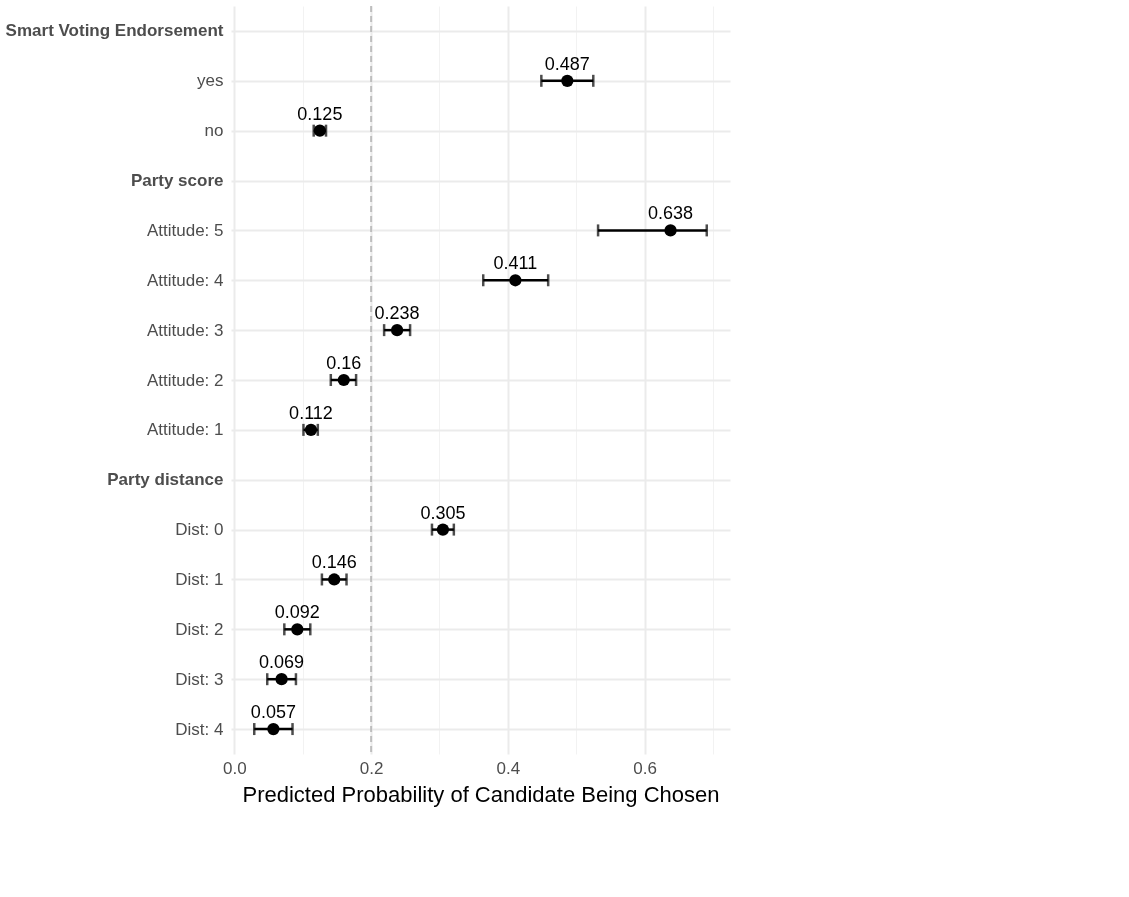 The height and width of the screenshot is (897, 1129). Describe the element at coordinates (185, 430) in the screenshot. I see `y-tick-label: Attitude: 1` at that location.